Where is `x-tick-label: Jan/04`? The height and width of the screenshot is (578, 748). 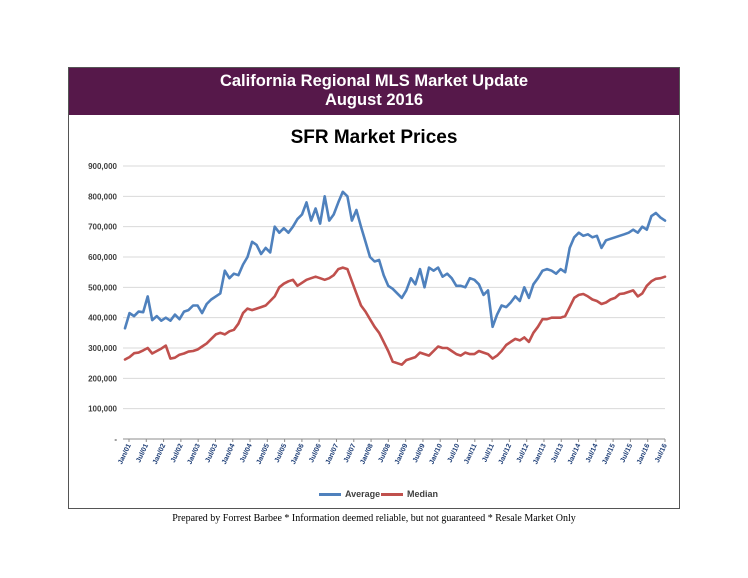 x-tick-label: Jan/04 is located at coordinates (229, 454).